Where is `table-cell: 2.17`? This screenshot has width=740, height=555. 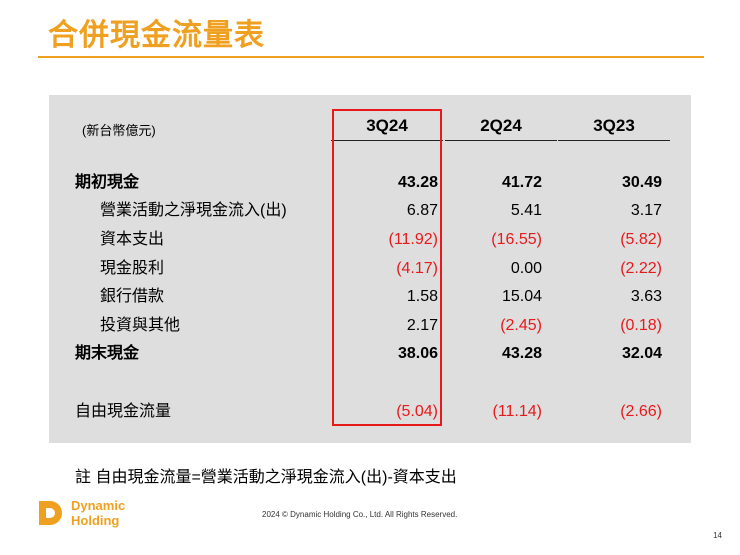 table-cell: 2.17 is located at coordinates (422, 325).